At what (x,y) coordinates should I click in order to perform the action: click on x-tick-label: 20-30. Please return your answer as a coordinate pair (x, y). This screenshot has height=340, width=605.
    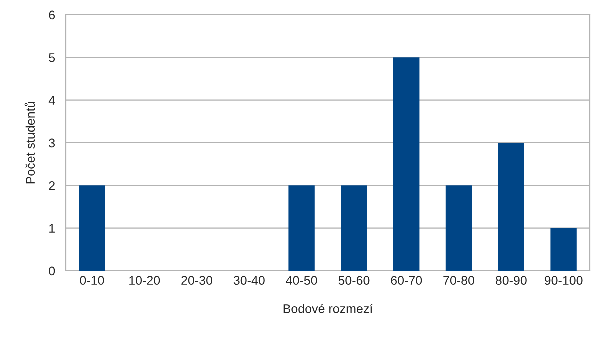
    Looking at the image, I should click on (197, 281).